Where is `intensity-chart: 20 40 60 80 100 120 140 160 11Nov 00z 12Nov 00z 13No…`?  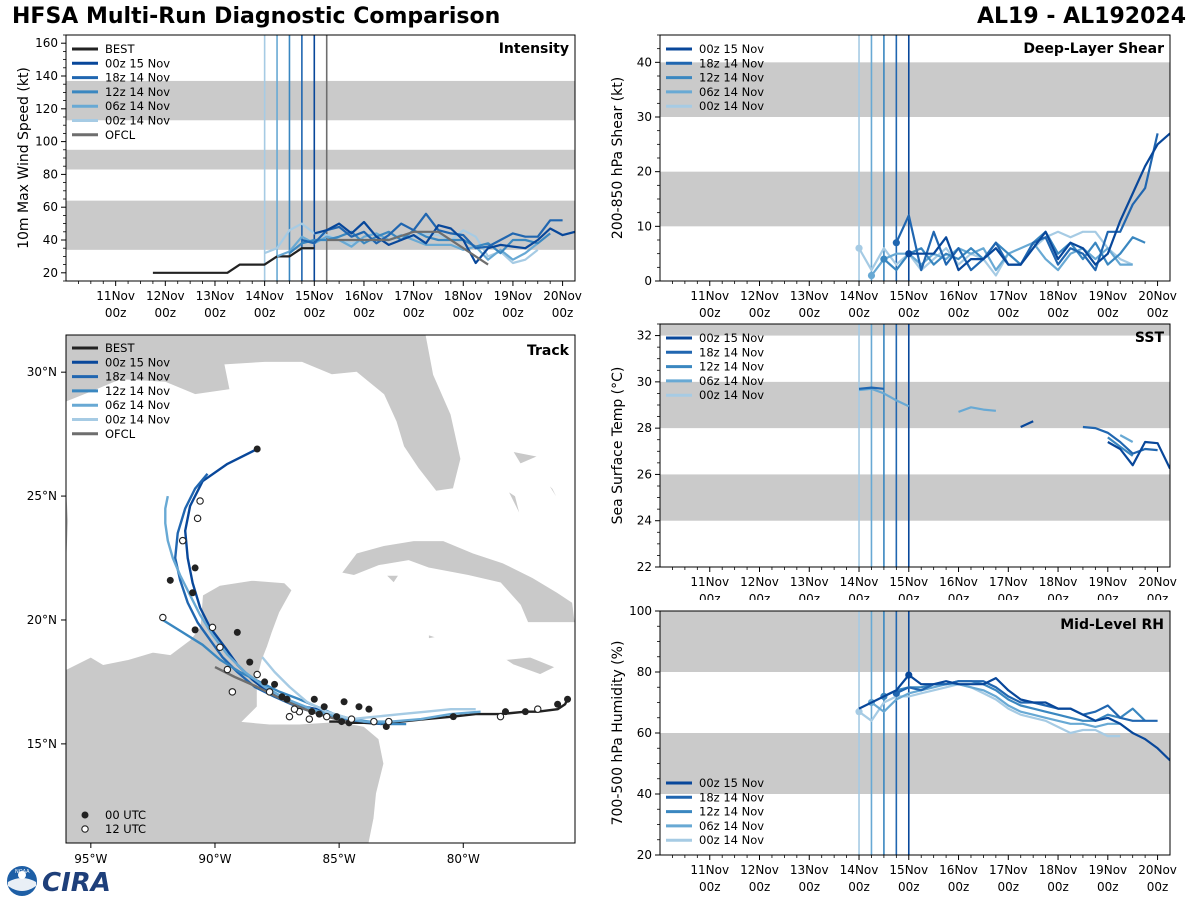 intensity-chart: 20 40 60 80 100 120 140 160 11Nov 00z 12Nov 00z 13No… is located at coordinates (299, 177).